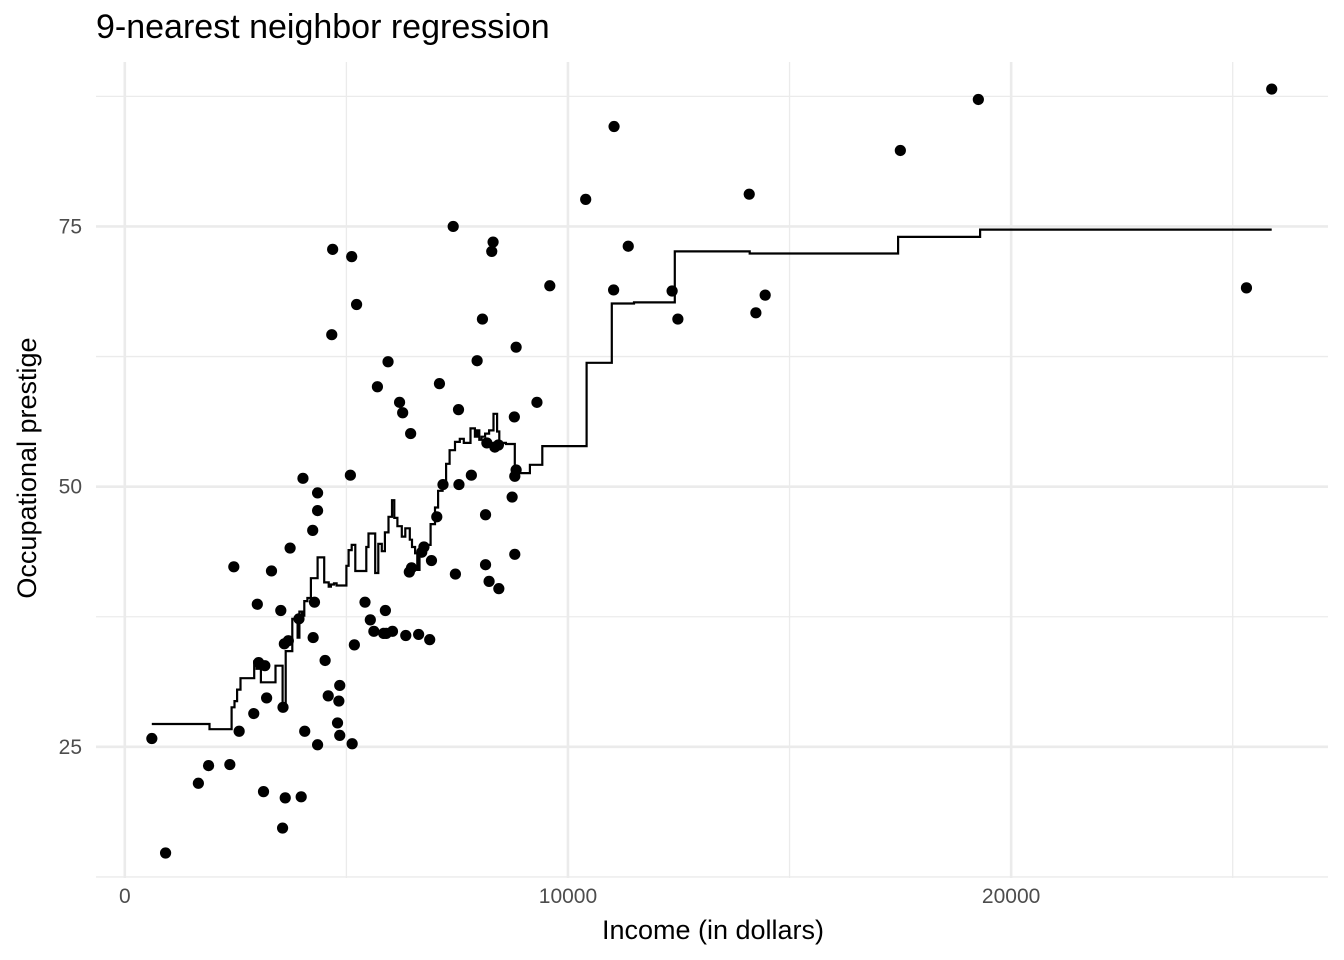  Describe the element at coordinates (70, 226) in the screenshot. I see `y-tick-label: 75` at that location.